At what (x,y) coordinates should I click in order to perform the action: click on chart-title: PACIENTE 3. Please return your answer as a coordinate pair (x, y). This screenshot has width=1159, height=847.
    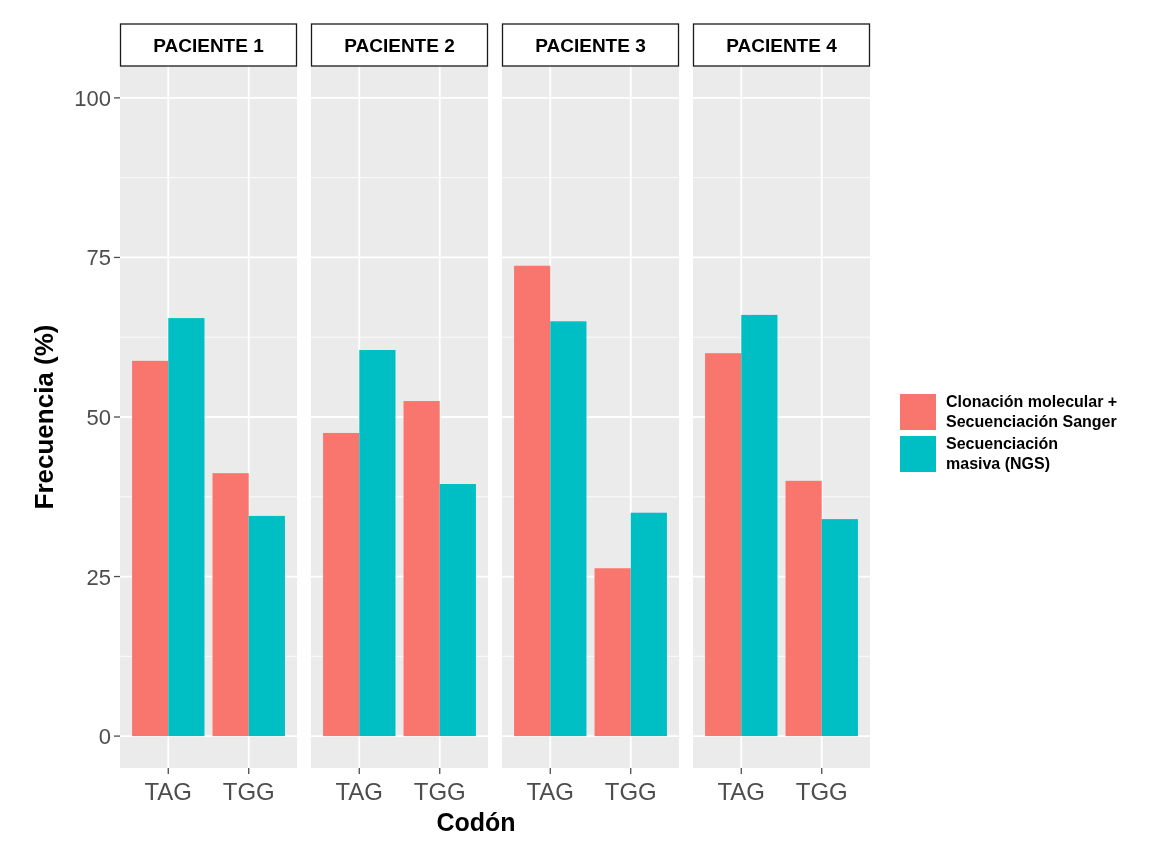
    Looking at the image, I should click on (590, 45).